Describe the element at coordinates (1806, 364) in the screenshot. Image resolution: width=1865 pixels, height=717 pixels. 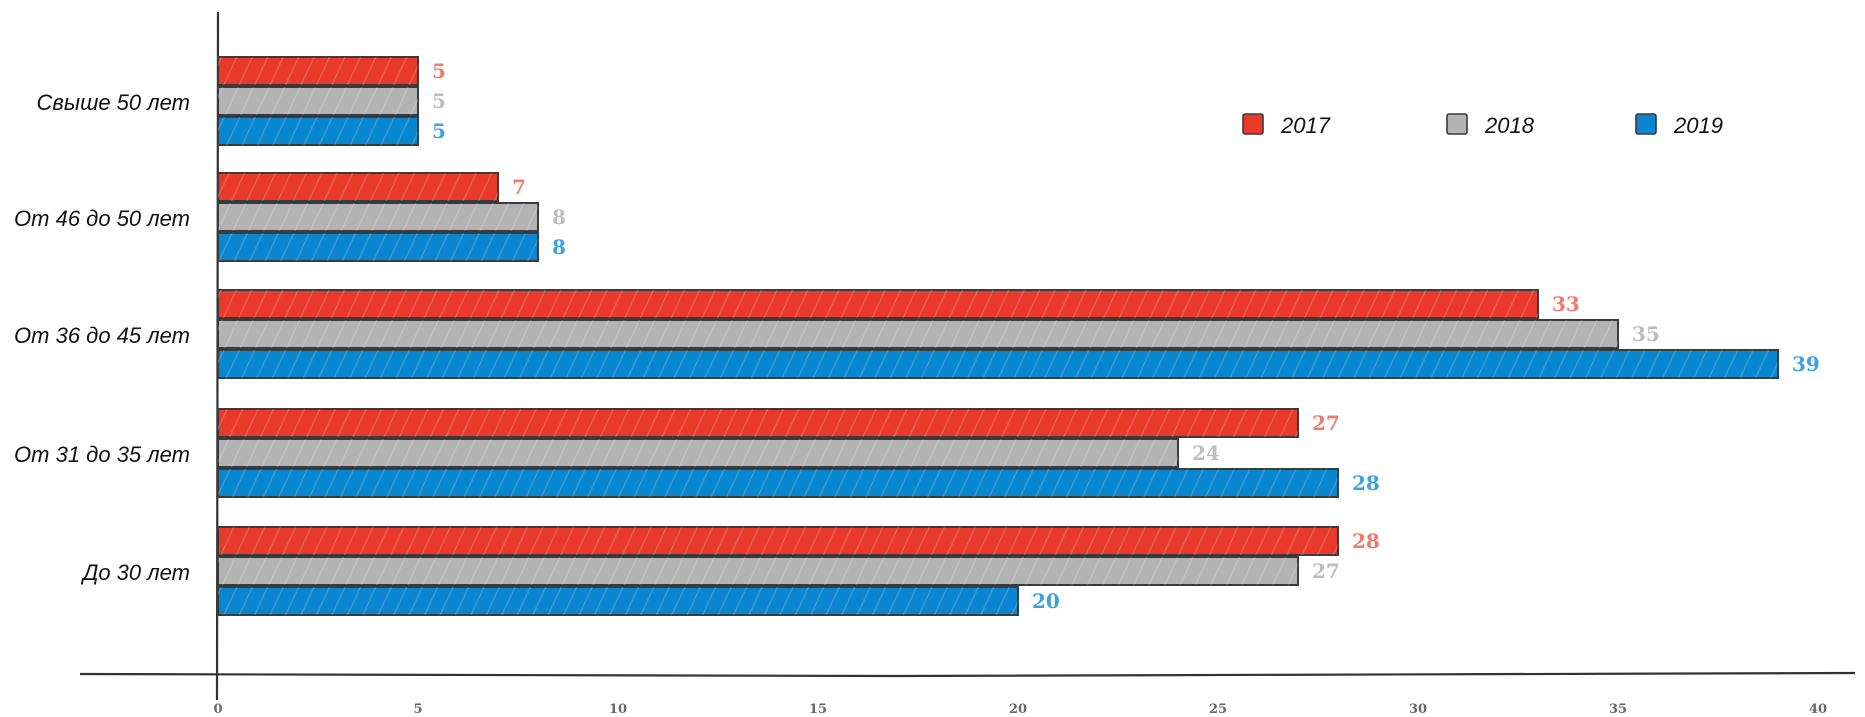
I see `value-label: 39` at that location.